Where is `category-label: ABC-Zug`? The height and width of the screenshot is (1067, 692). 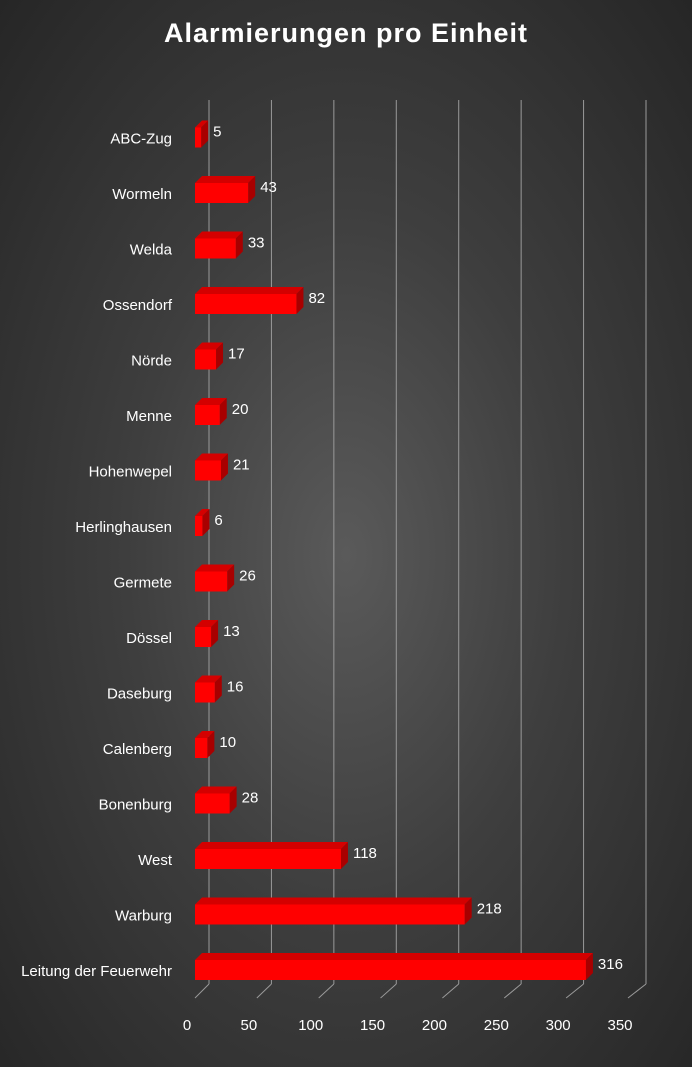
category-label: ABC-Zug is located at coordinates (141, 139).